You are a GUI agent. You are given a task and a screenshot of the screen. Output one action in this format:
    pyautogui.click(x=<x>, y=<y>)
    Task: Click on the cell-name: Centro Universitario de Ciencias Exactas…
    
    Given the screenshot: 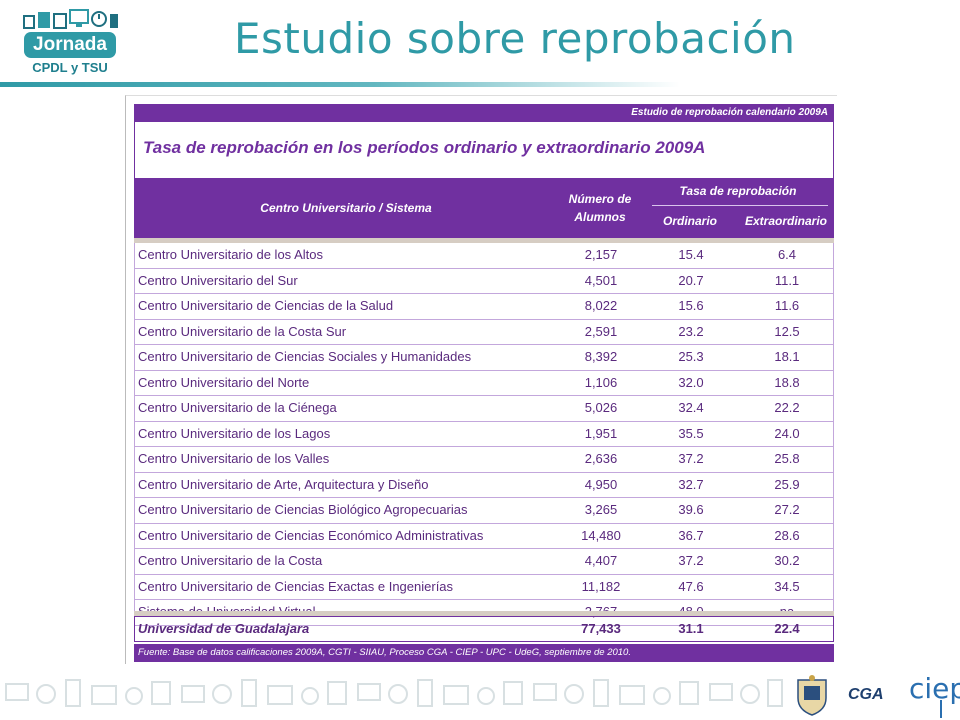 What is the action you would take?
    pyautogui.click(x=296, y=586)
    